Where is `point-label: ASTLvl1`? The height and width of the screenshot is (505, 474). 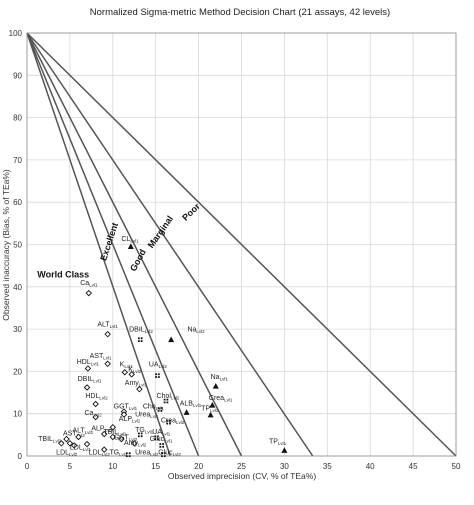 point-label: ASTLvl1 is located at coordinates (101, 357).